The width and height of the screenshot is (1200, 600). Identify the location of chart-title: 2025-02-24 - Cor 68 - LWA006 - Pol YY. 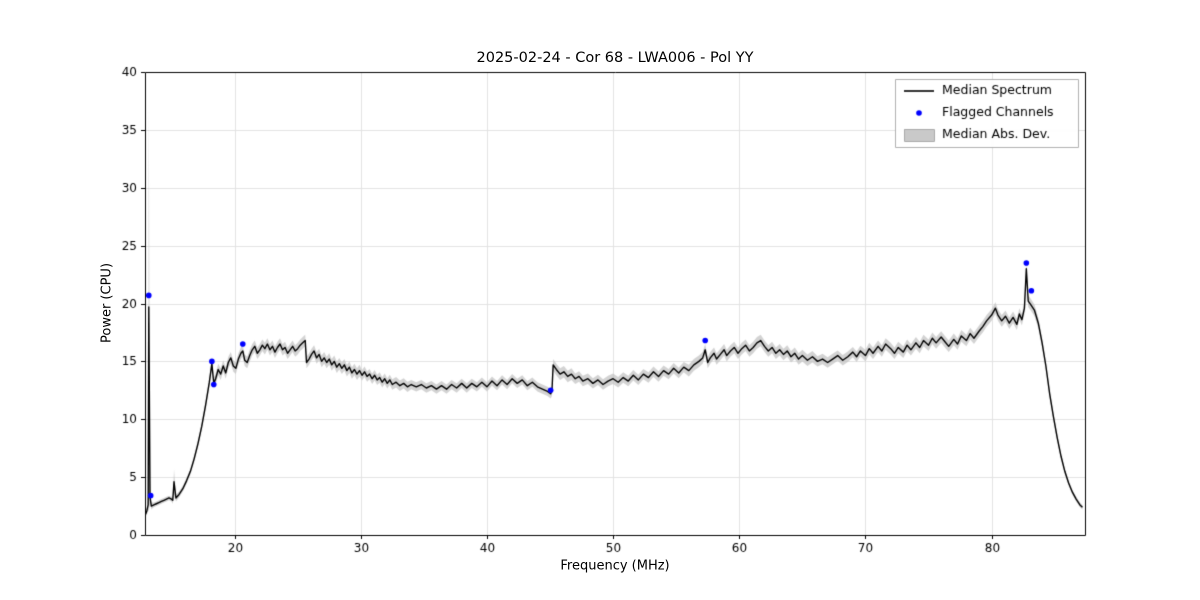
(615, 58).